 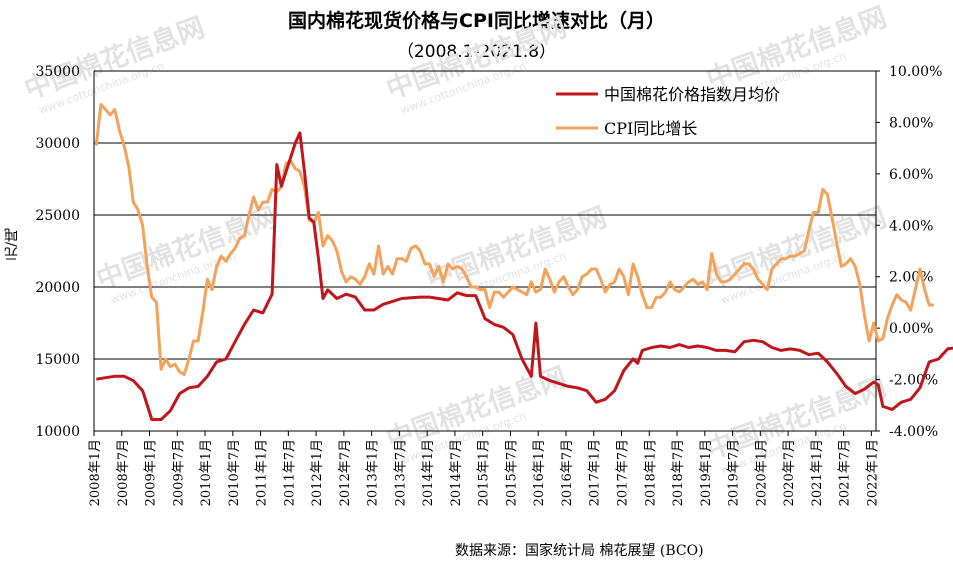 I want to click on x-tick-label: 2014年7月, so click(x=456, y=472).